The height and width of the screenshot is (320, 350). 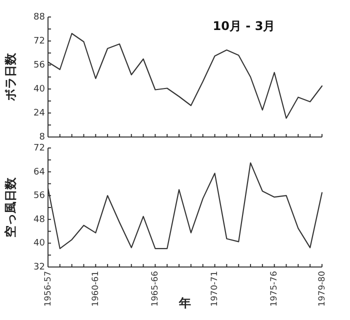 What do you see at coordinates (10, 207) in the screenshot?
I see `y-axis-title: 空っ風日数` at bounding box center [10, 207].